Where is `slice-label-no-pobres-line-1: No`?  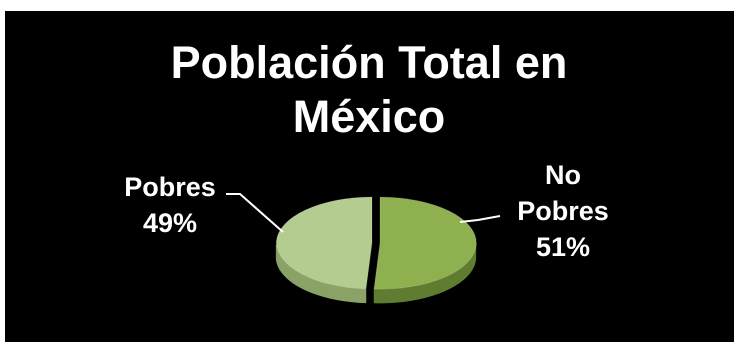
slice-label-no-pobres-line-1: No is located at coordinates (563, 175).